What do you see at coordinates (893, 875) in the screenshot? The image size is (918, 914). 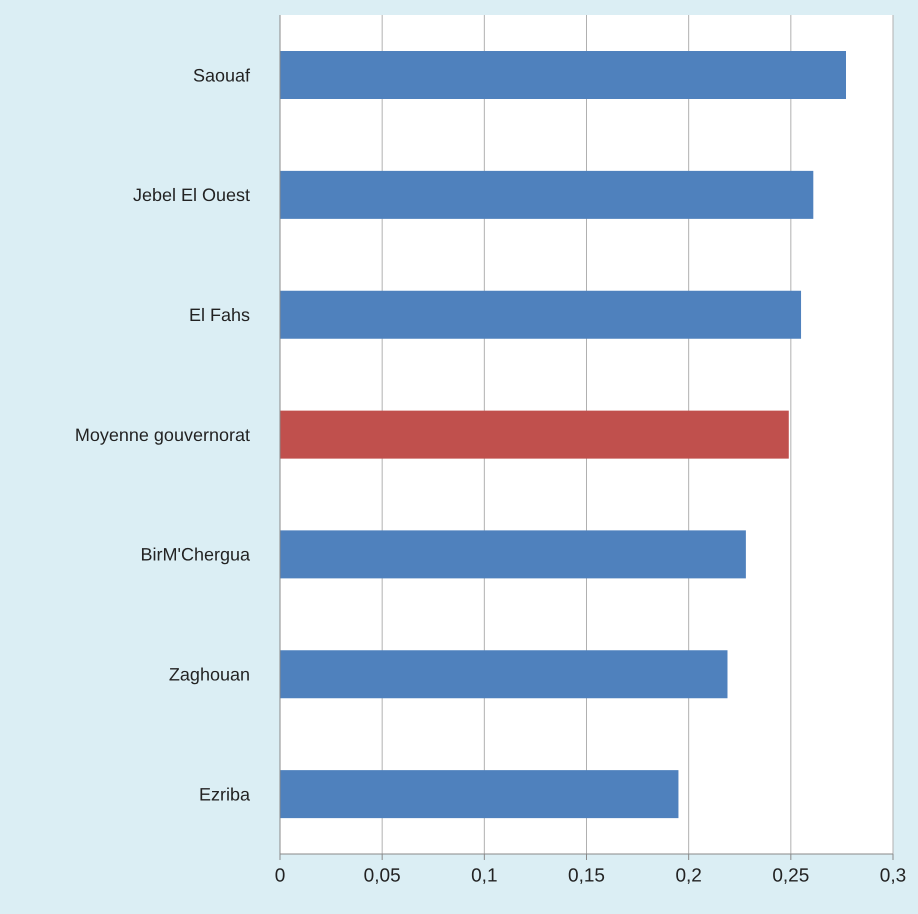 I see `x-tick-label: 0,3` at bounding box center [893, 875].